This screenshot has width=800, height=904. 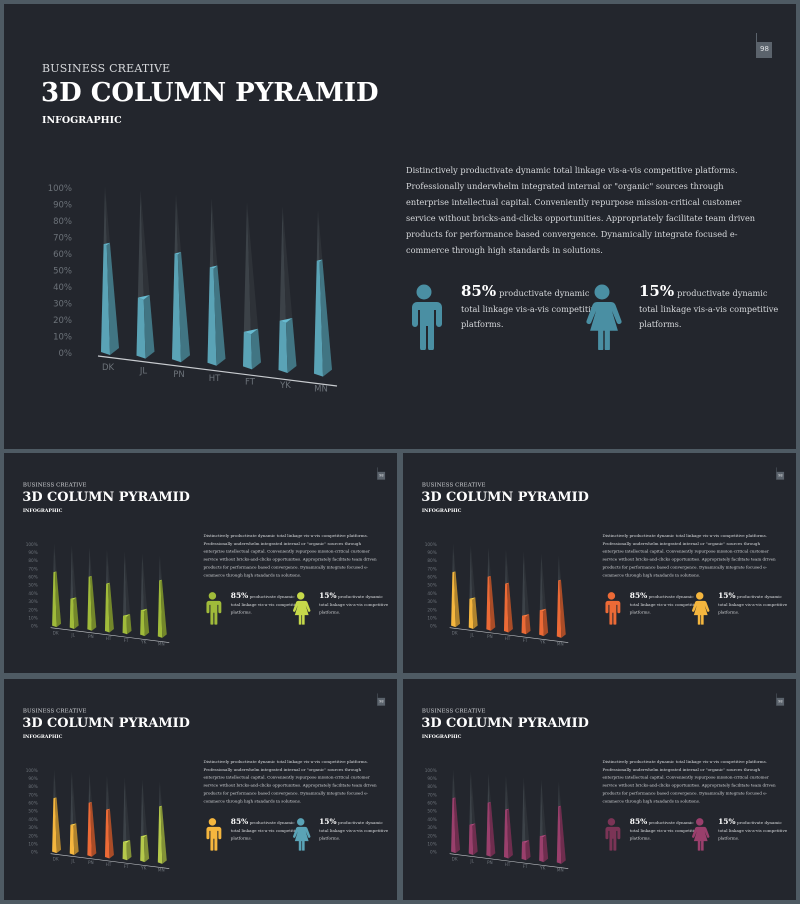 I want to click on x-tick-label: PN, so click(x=91, y=862).